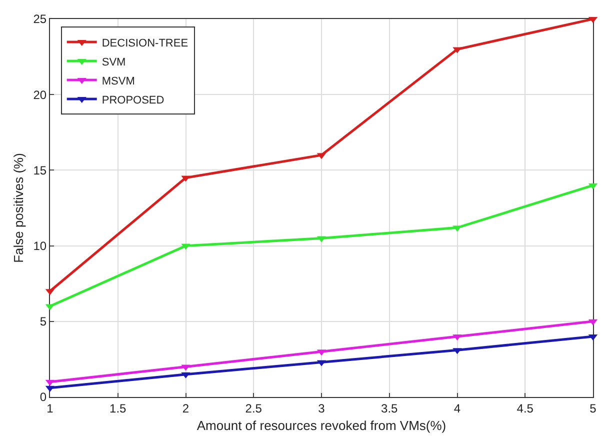  Describe the element at coordinates (43, 397) in the screenshot. I see `y-tick-label: 0` at that location.